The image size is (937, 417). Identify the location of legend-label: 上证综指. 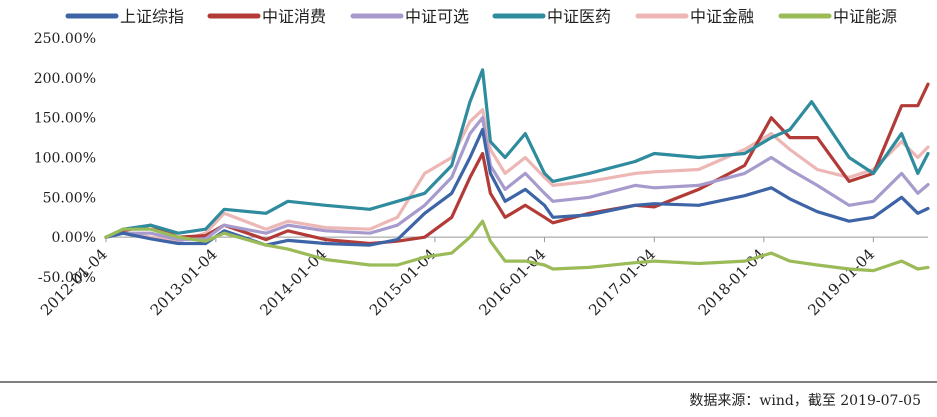
(152, 16).